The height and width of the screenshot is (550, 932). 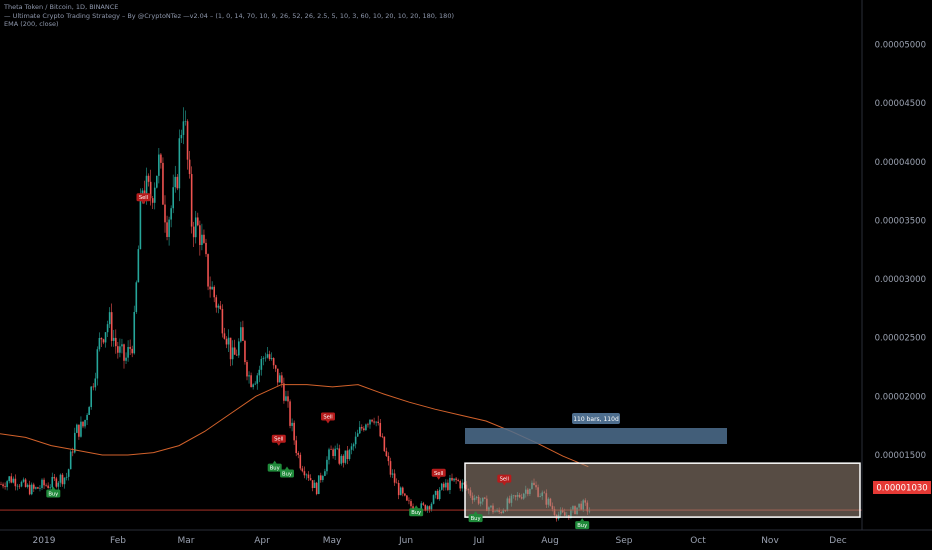 What do you see at coordinates (596, 418) in the screenshot?
I see `range-label-bg` at bounding box center [596, 418].